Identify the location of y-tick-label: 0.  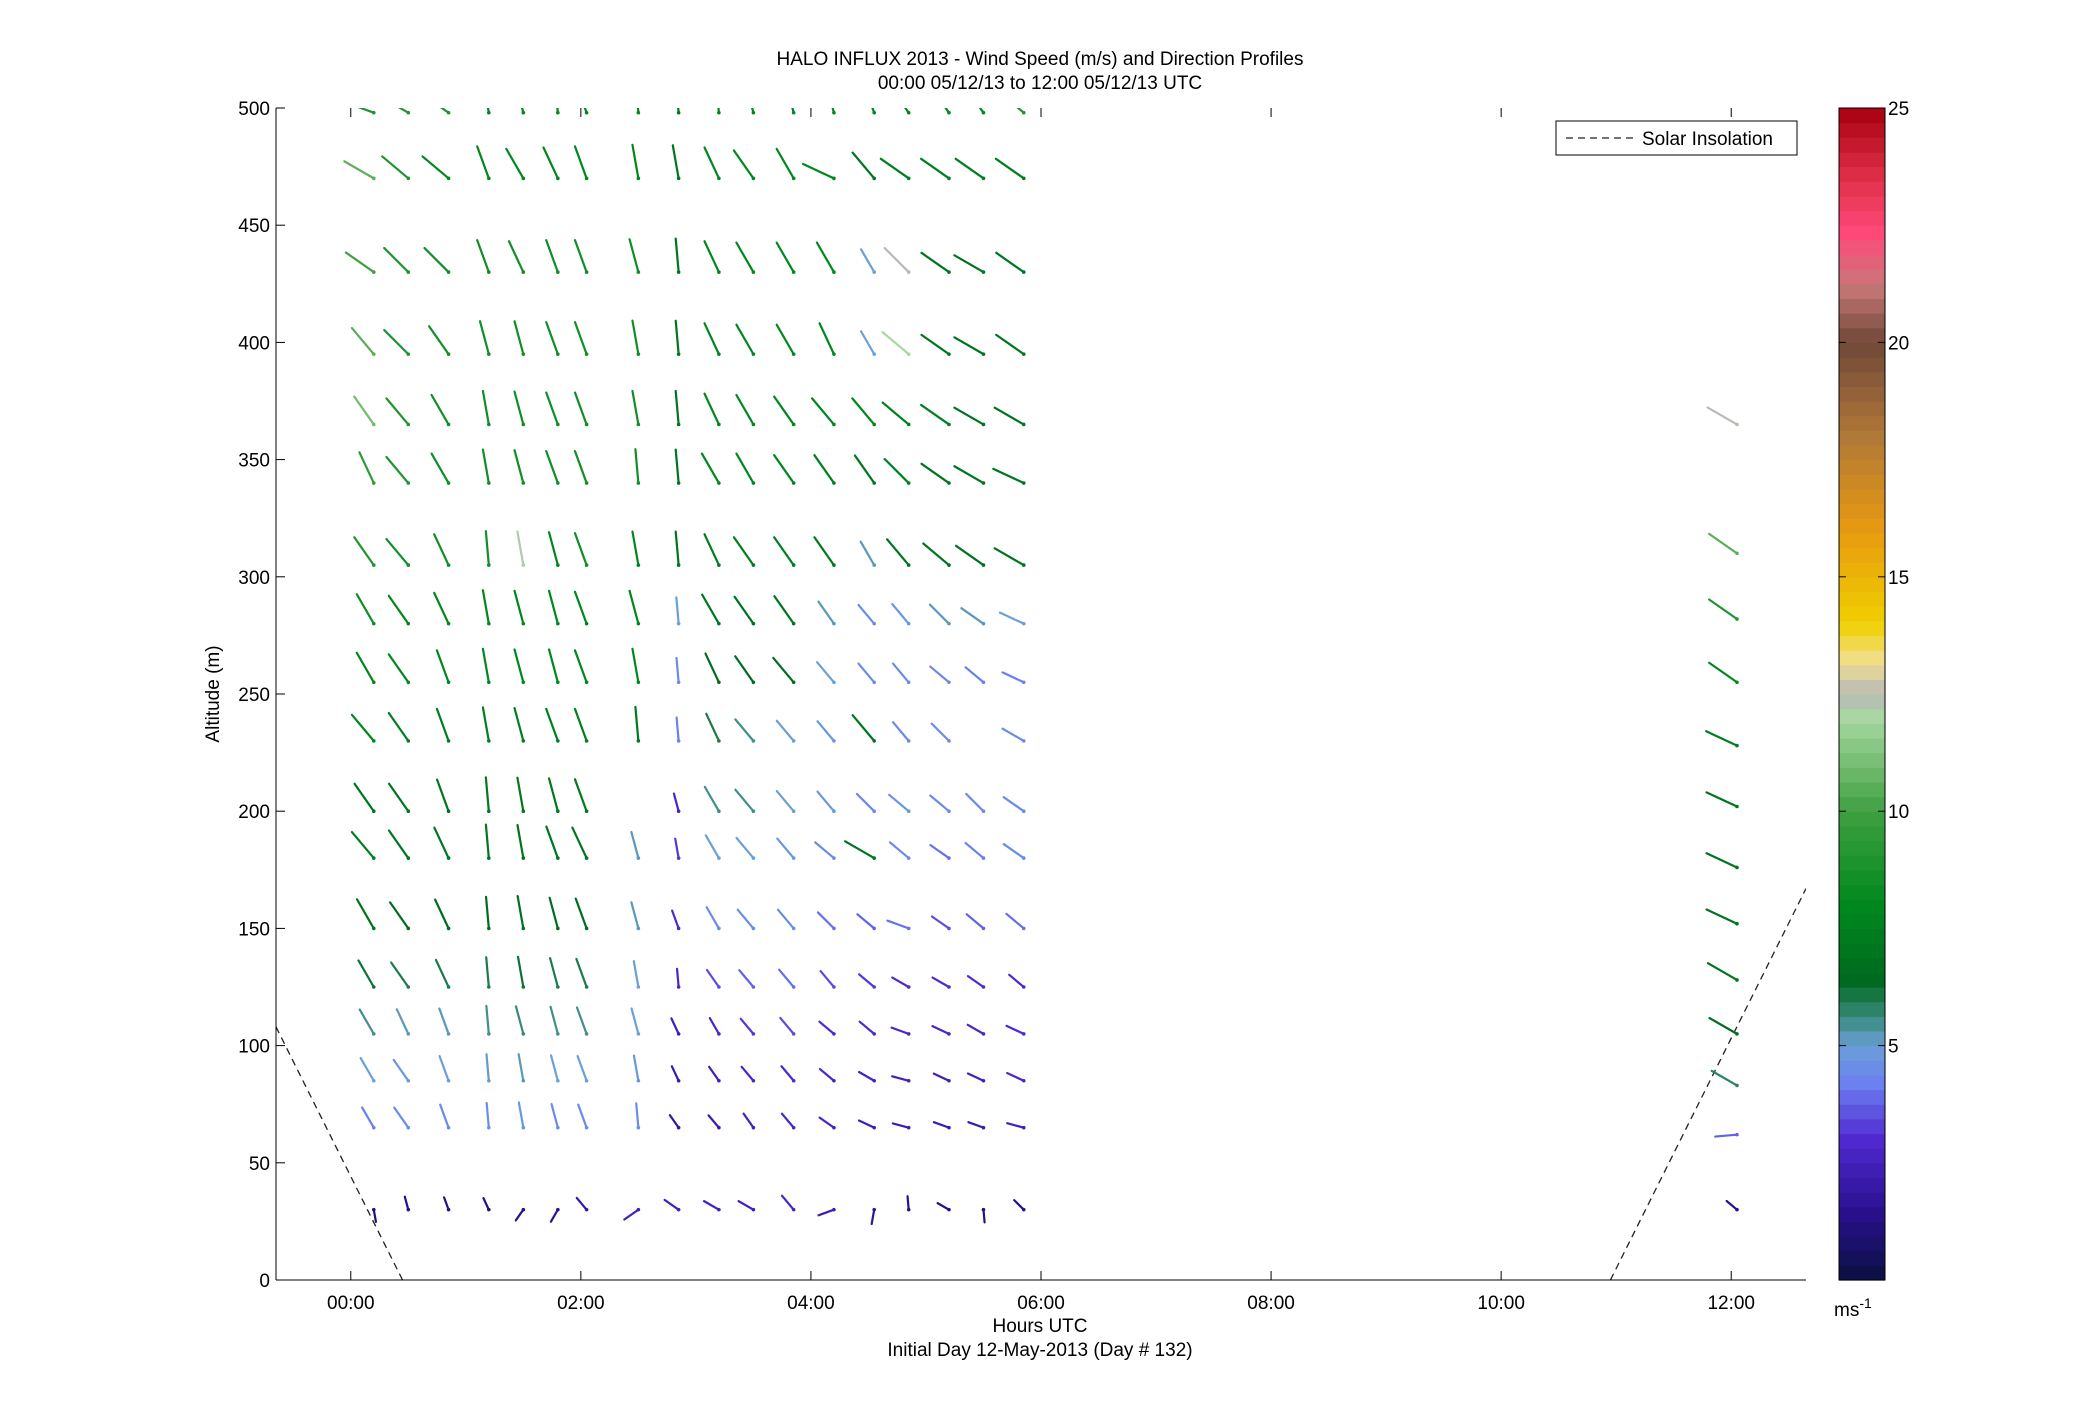
(264, 1281).